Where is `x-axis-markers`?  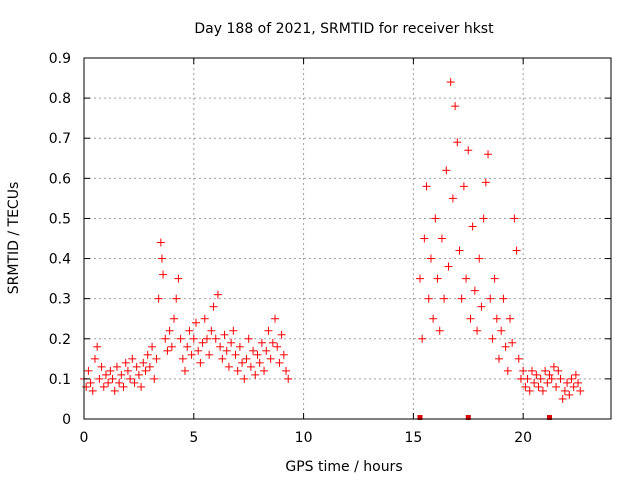
x-axis-markers is located at coordinates (485, 417).